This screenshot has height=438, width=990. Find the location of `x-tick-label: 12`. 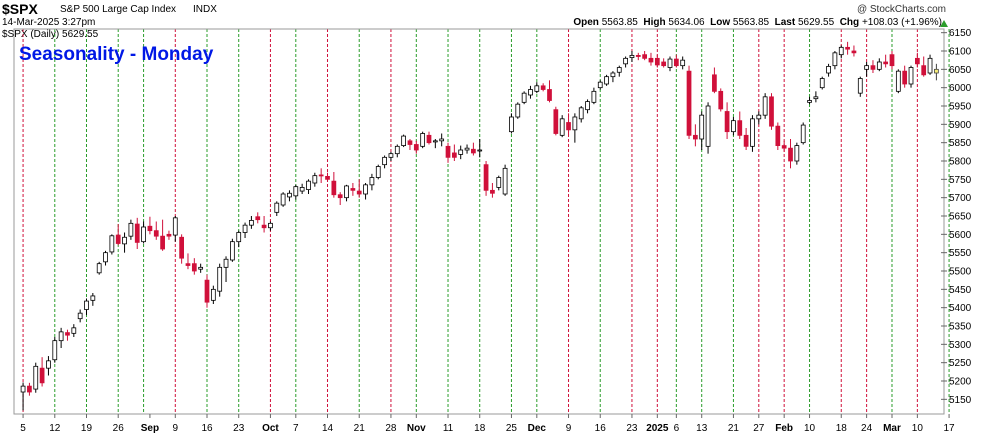

x-tick-label: 12 is located at coordinates (55, 428).